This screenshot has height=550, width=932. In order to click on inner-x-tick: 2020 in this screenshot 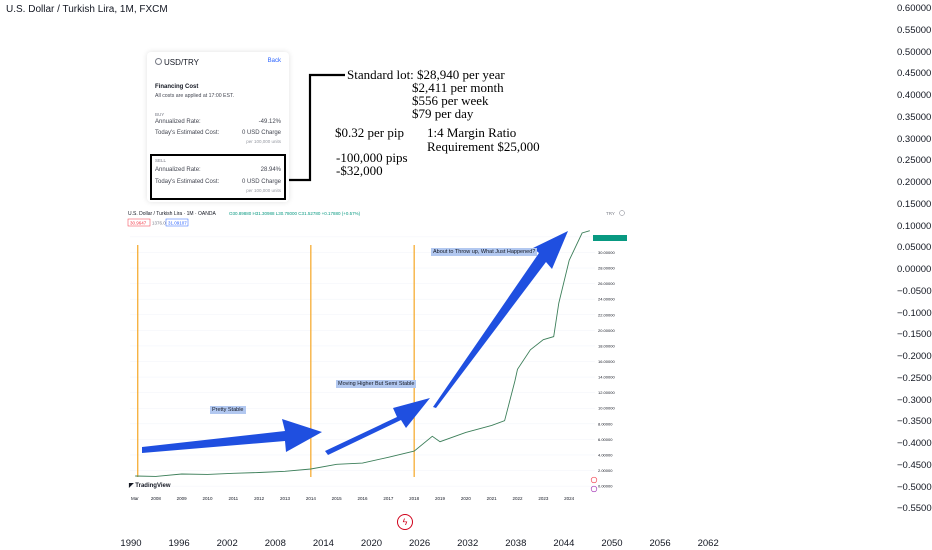, I will do `click(466, 498)`.